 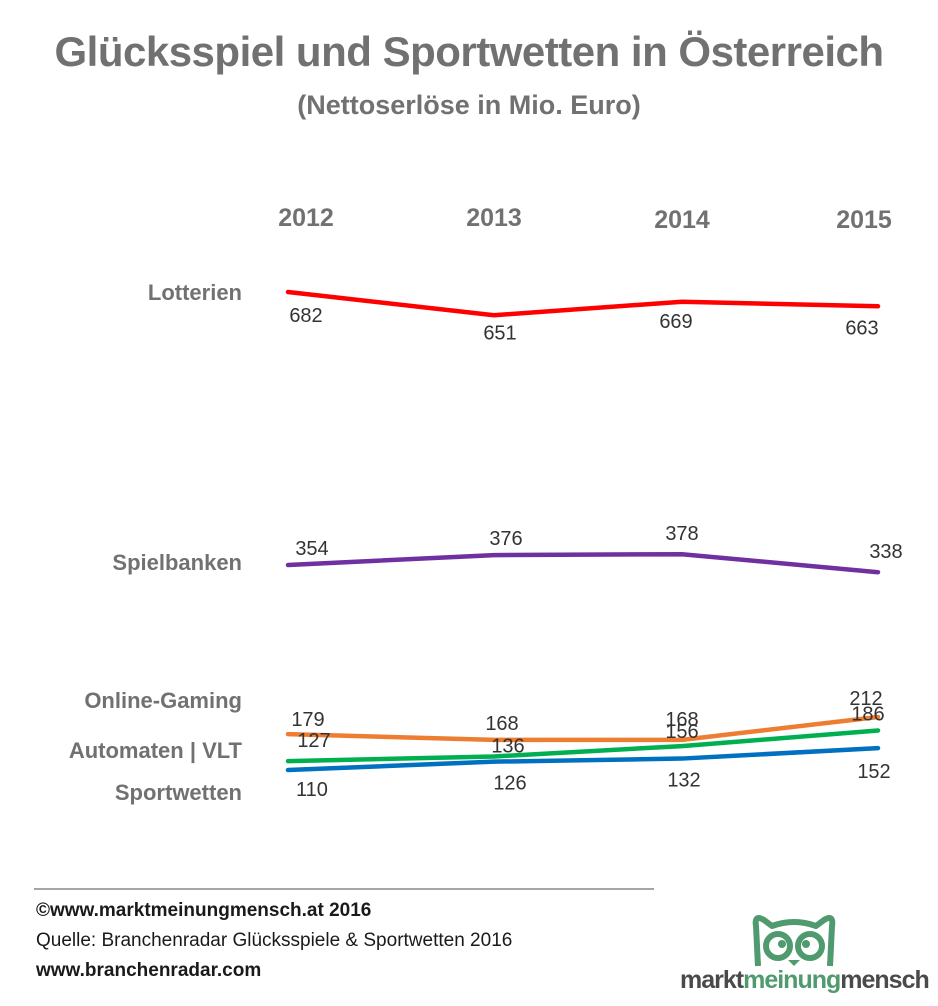 I want to click on data-label: 338, so click(x=885, y=552).